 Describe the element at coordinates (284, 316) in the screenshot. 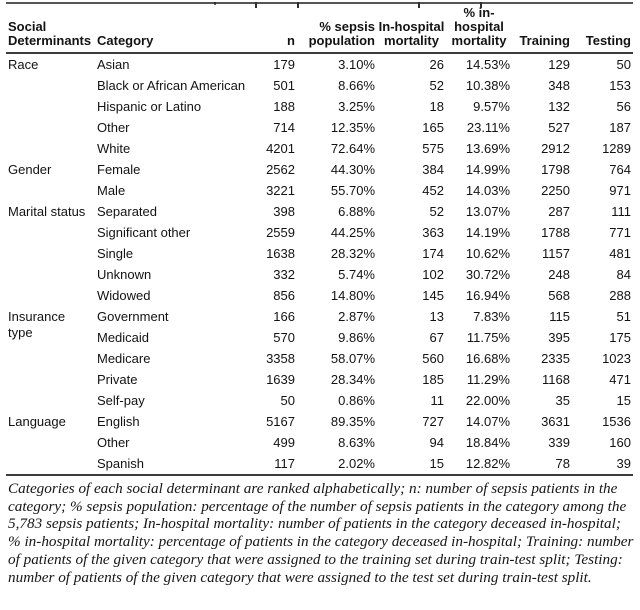

I see `cell-n: 166` at that location.